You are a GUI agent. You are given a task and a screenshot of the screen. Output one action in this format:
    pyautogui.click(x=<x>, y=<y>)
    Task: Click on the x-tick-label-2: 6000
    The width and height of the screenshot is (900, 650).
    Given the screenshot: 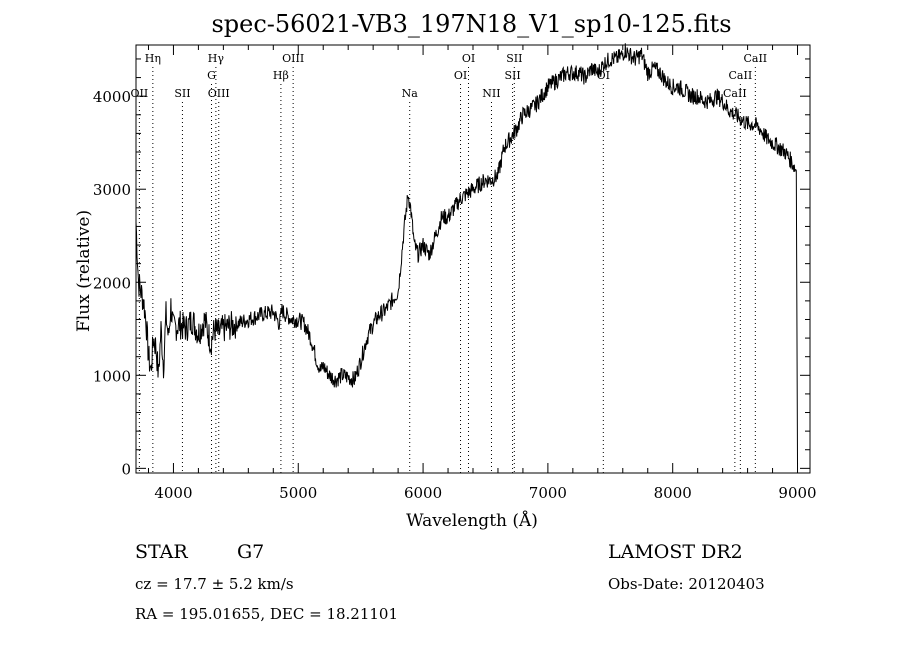 What is the action you would take?
    pyautogui.click(x=423, y=493)
    